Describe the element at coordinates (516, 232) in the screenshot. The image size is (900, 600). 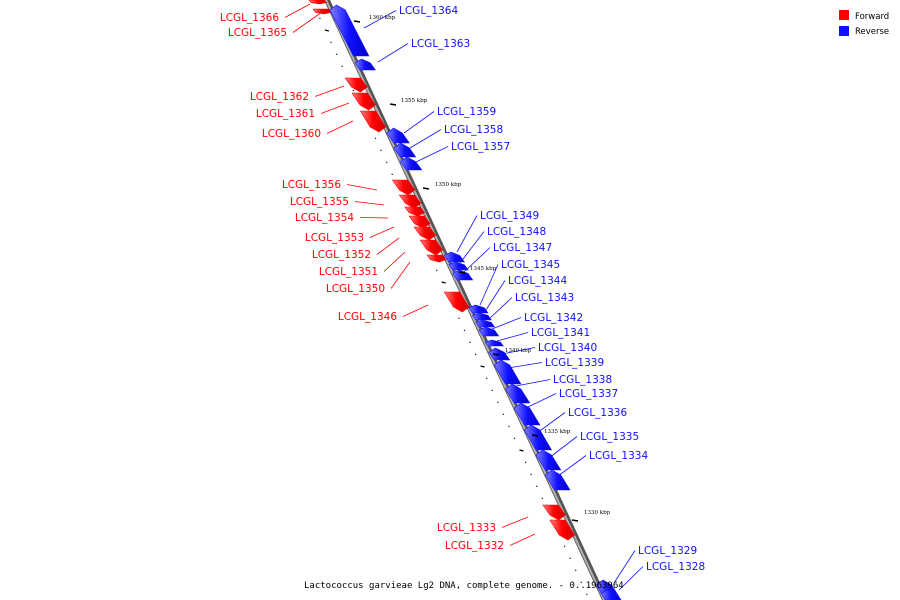
I see `gene-label: LCGL_1348` at that location.